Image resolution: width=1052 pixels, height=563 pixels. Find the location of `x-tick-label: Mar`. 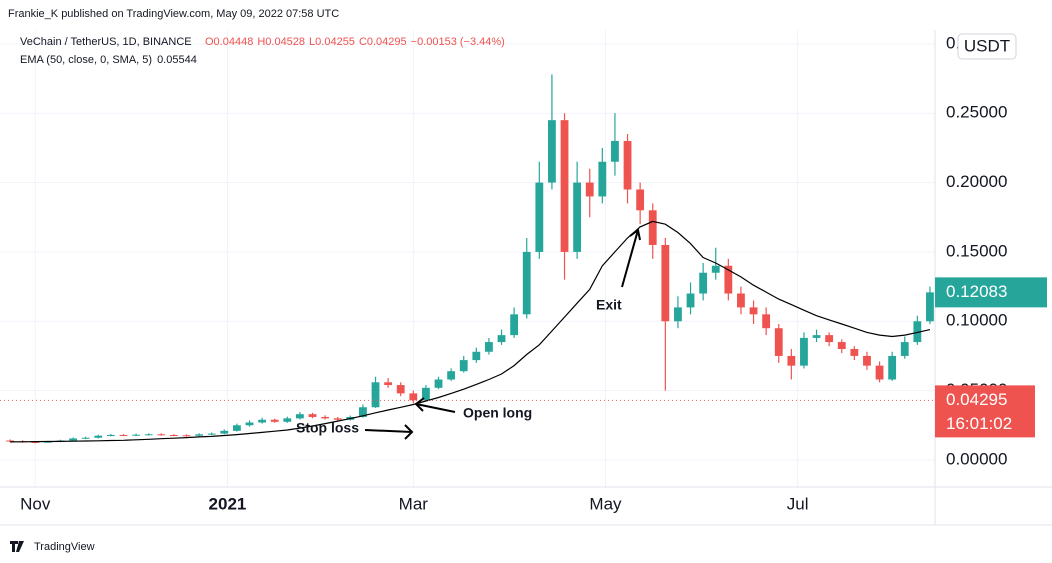

x-tick-label: Mar is located at coordinates (414, 503).